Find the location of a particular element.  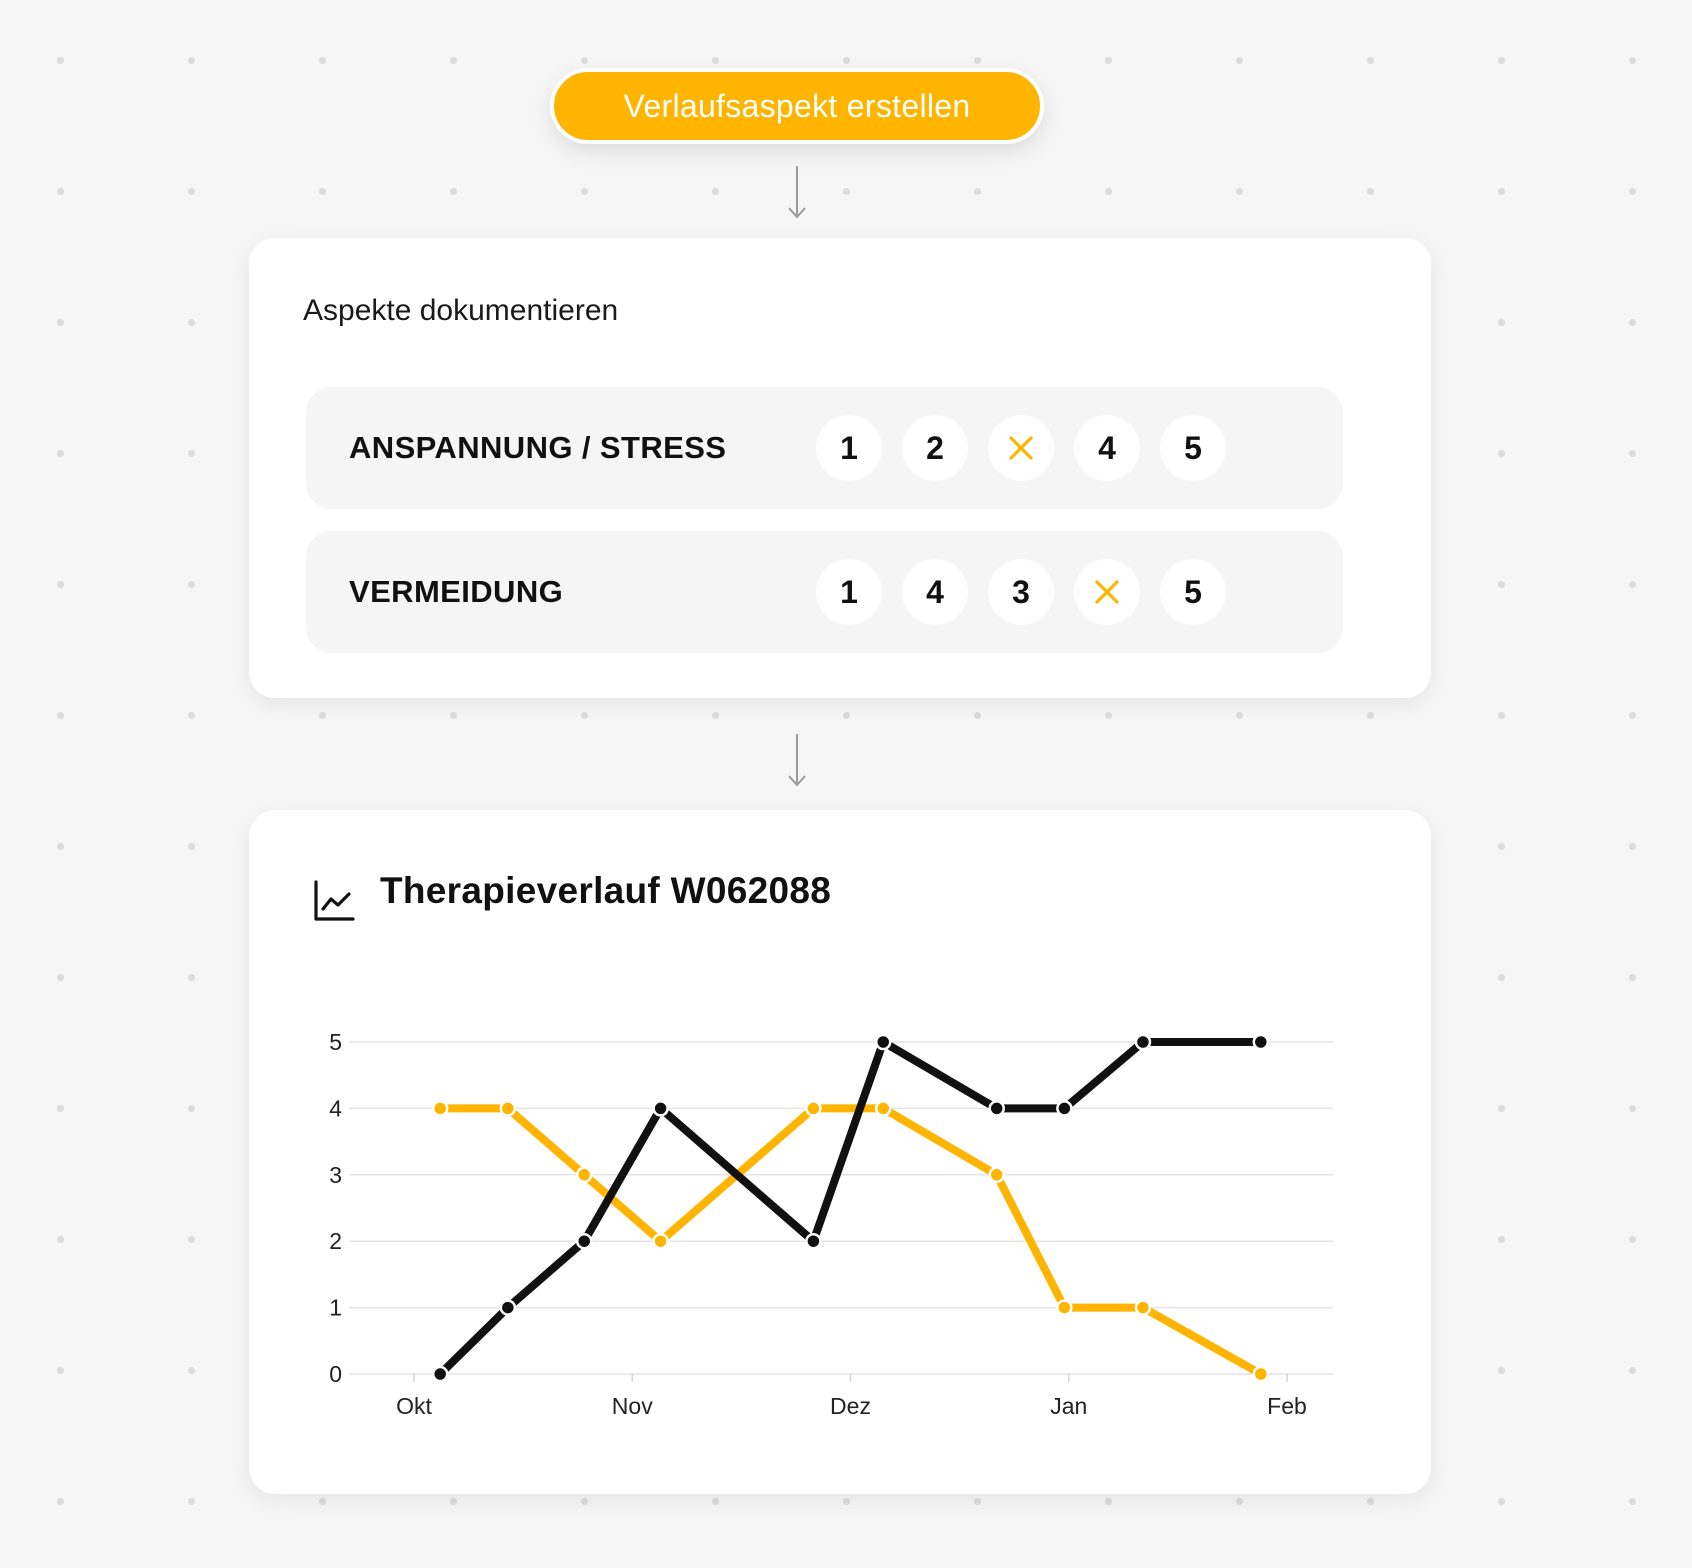

rating-group: 1 2 4 5 is located at coordinates (1021, 448).